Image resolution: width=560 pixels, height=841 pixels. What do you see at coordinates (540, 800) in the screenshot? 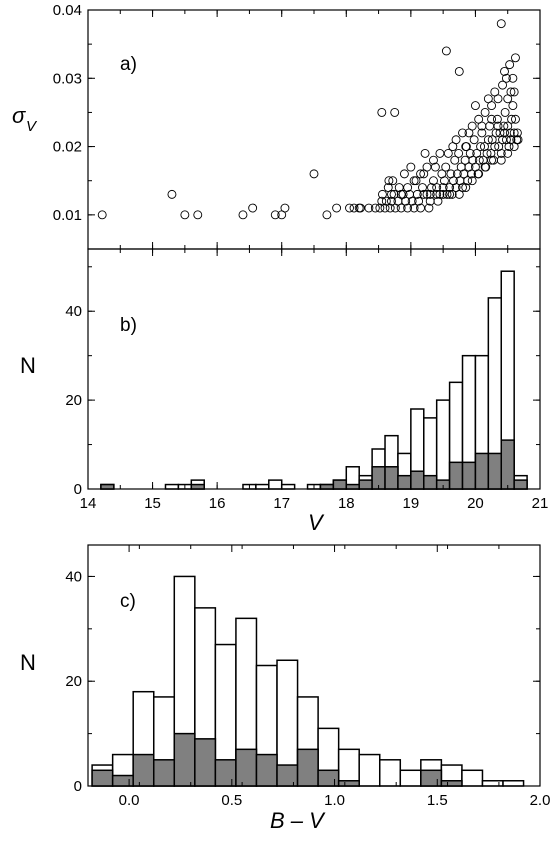
I see `panel-c-xtick-label: 2.0` at bounding box center [540, 800].